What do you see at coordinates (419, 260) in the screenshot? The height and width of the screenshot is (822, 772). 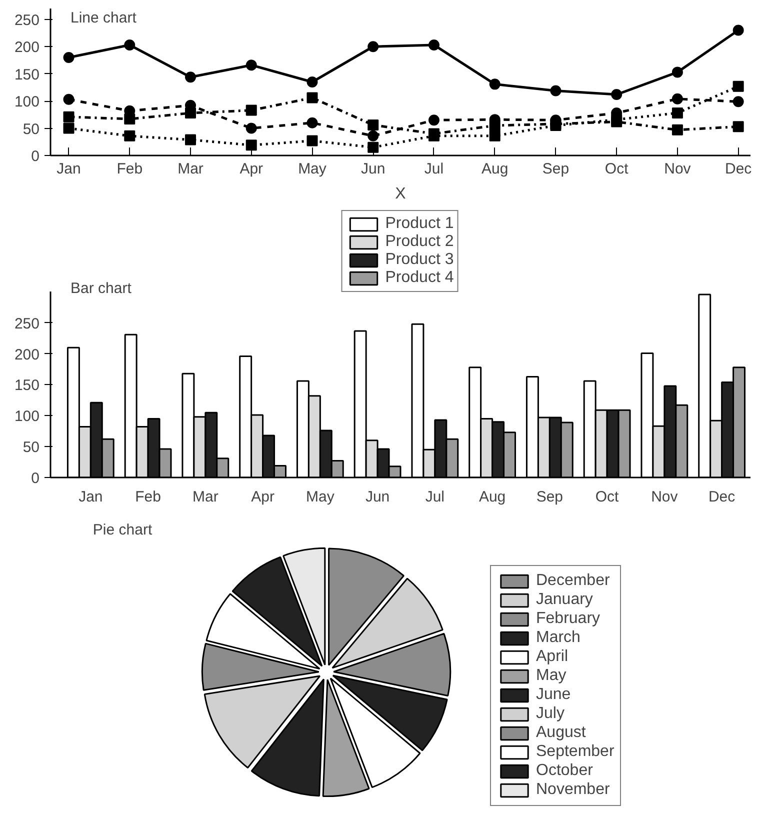 I see `legend-label: Product 3` at bounding box center [419, 260].